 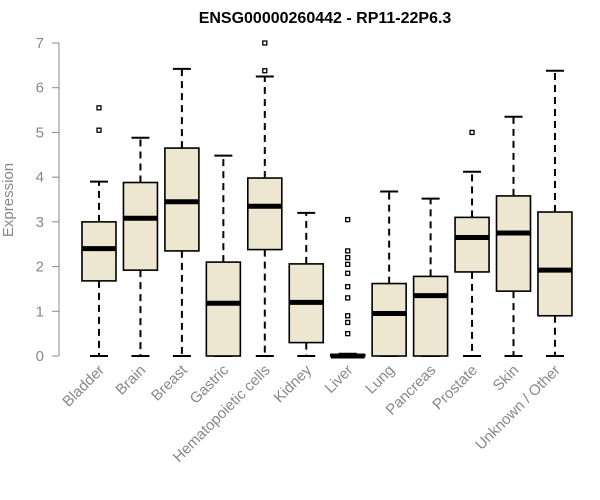 What do you see at coordinates (506, 378) in the screenshot?
I see `x-tick-label: Skin` at bounding box center [506, 378].